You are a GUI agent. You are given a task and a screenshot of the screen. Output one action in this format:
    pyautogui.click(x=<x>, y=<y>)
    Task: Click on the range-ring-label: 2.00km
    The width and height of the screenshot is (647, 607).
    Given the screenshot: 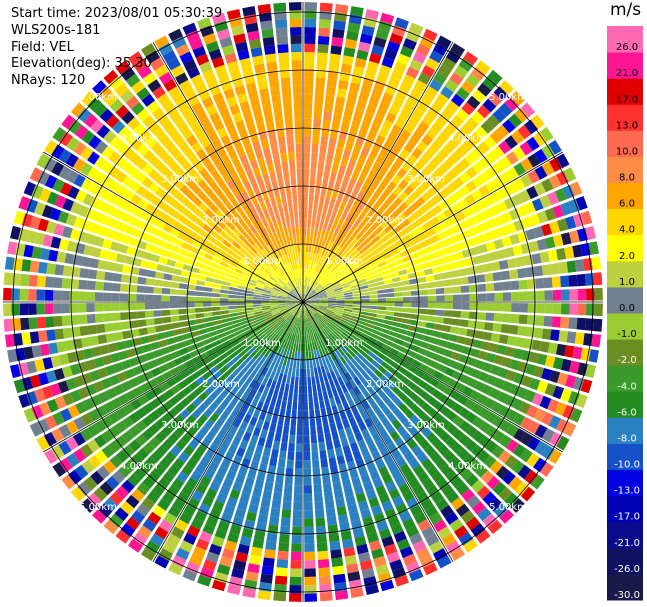 What is the action you would take?
    pyautogui.click(x=221, y=220)
    